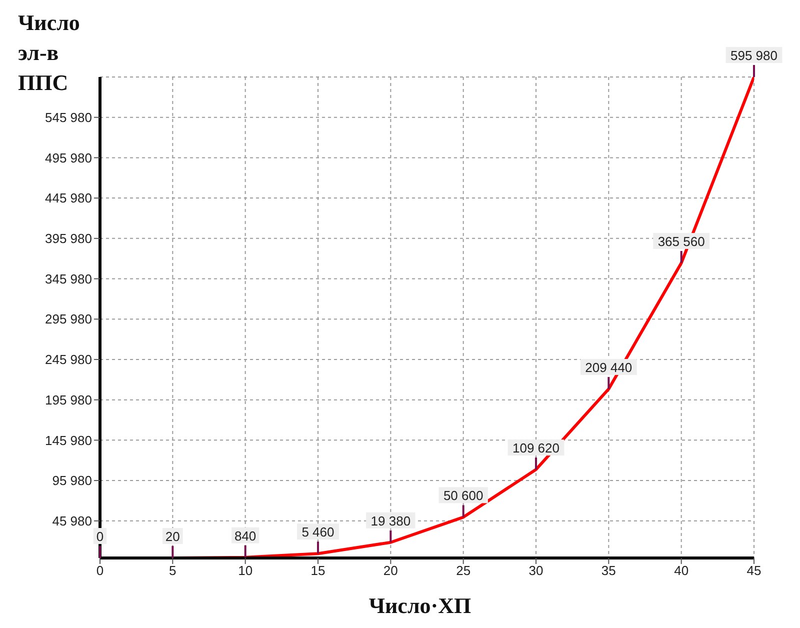 This screenshot has width=800, height=628. I want to click on data-label: 20, so click(172, 536).